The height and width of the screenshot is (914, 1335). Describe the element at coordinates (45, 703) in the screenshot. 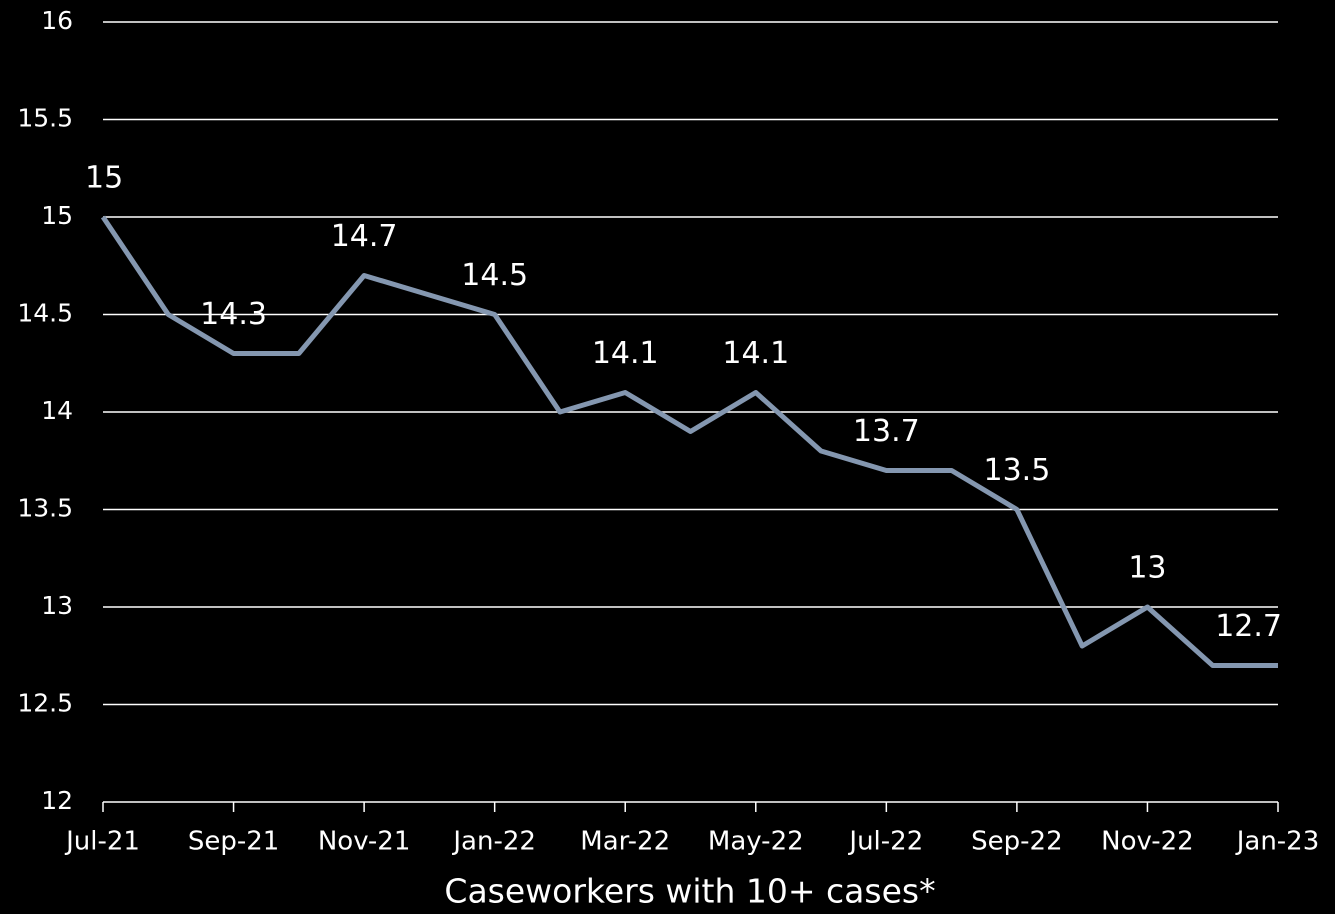

I see `y-tick-label: 12.5` at that location.